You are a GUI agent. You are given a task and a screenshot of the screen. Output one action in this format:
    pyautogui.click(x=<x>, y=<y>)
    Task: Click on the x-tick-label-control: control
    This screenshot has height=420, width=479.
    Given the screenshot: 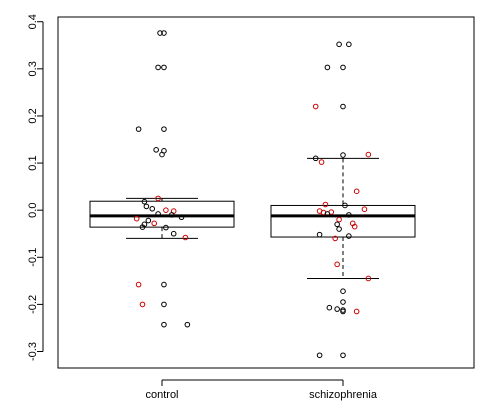 What is the action you would take?
    pyautogui.click(x=161, y=395)
    